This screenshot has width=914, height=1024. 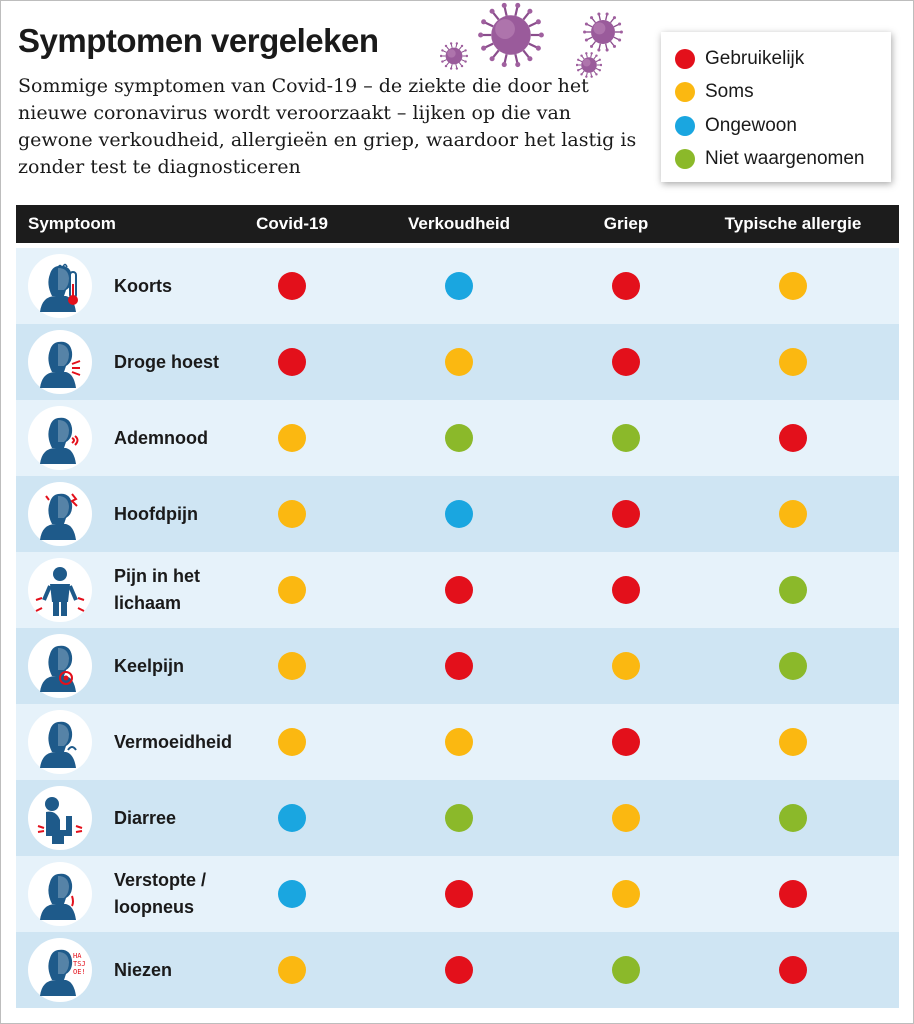 I want to click on legend-dot-green, so click(x=685, y=159).